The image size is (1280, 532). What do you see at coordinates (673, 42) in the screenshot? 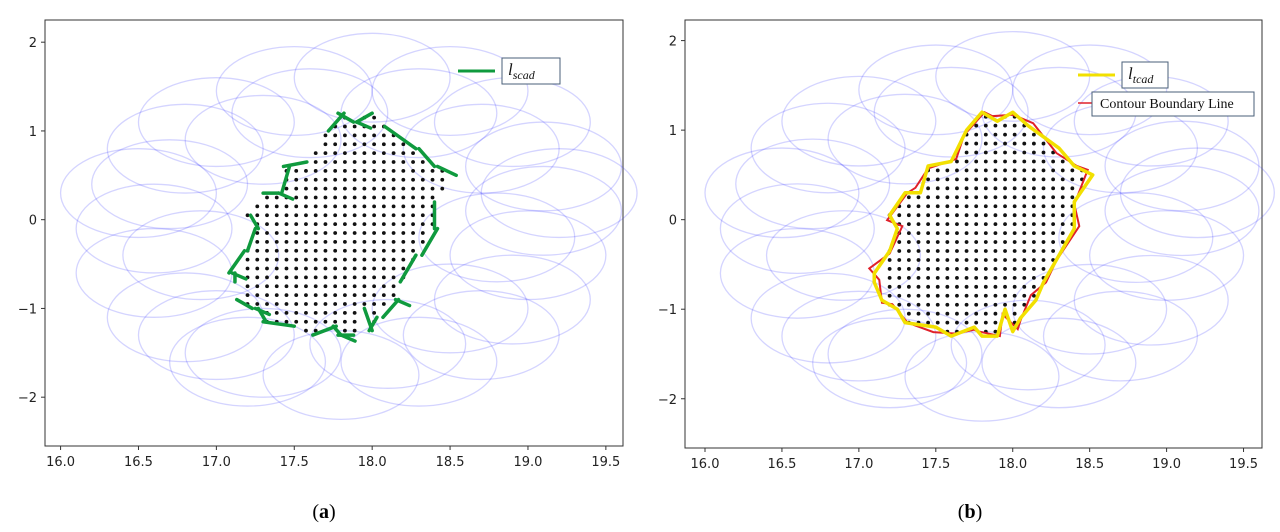
I see `y-tick-label: 2` at bounding box center [673, 42].